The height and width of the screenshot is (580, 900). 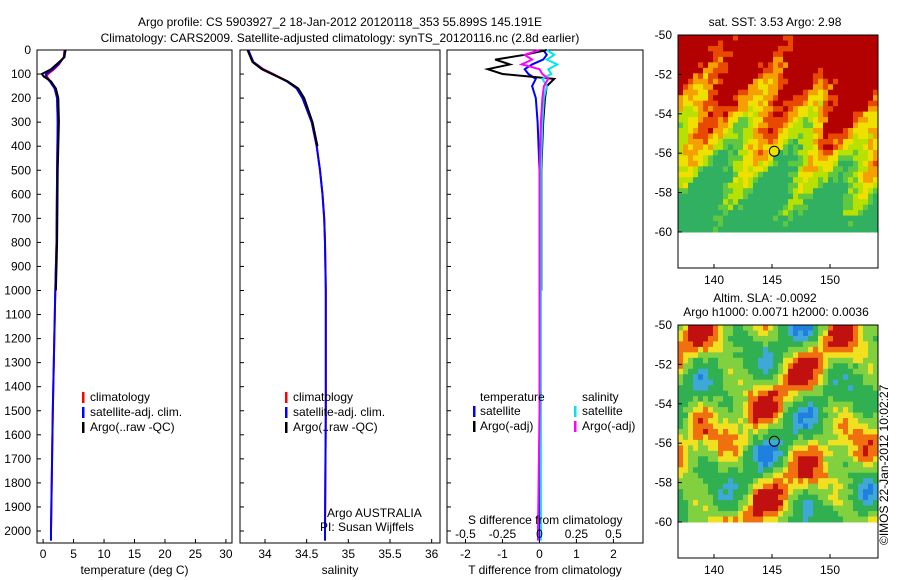 I want to click on series-line-salinity-argo-adj-, so click(x=534, y=295).